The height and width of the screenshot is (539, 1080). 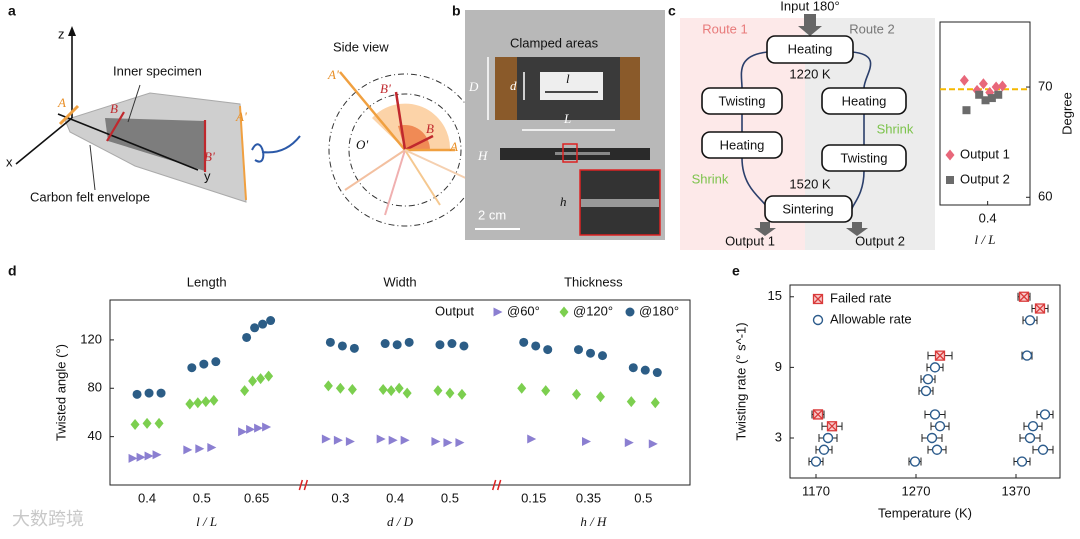 I want to click on zoom-gauge, so click(x=620, y=203).